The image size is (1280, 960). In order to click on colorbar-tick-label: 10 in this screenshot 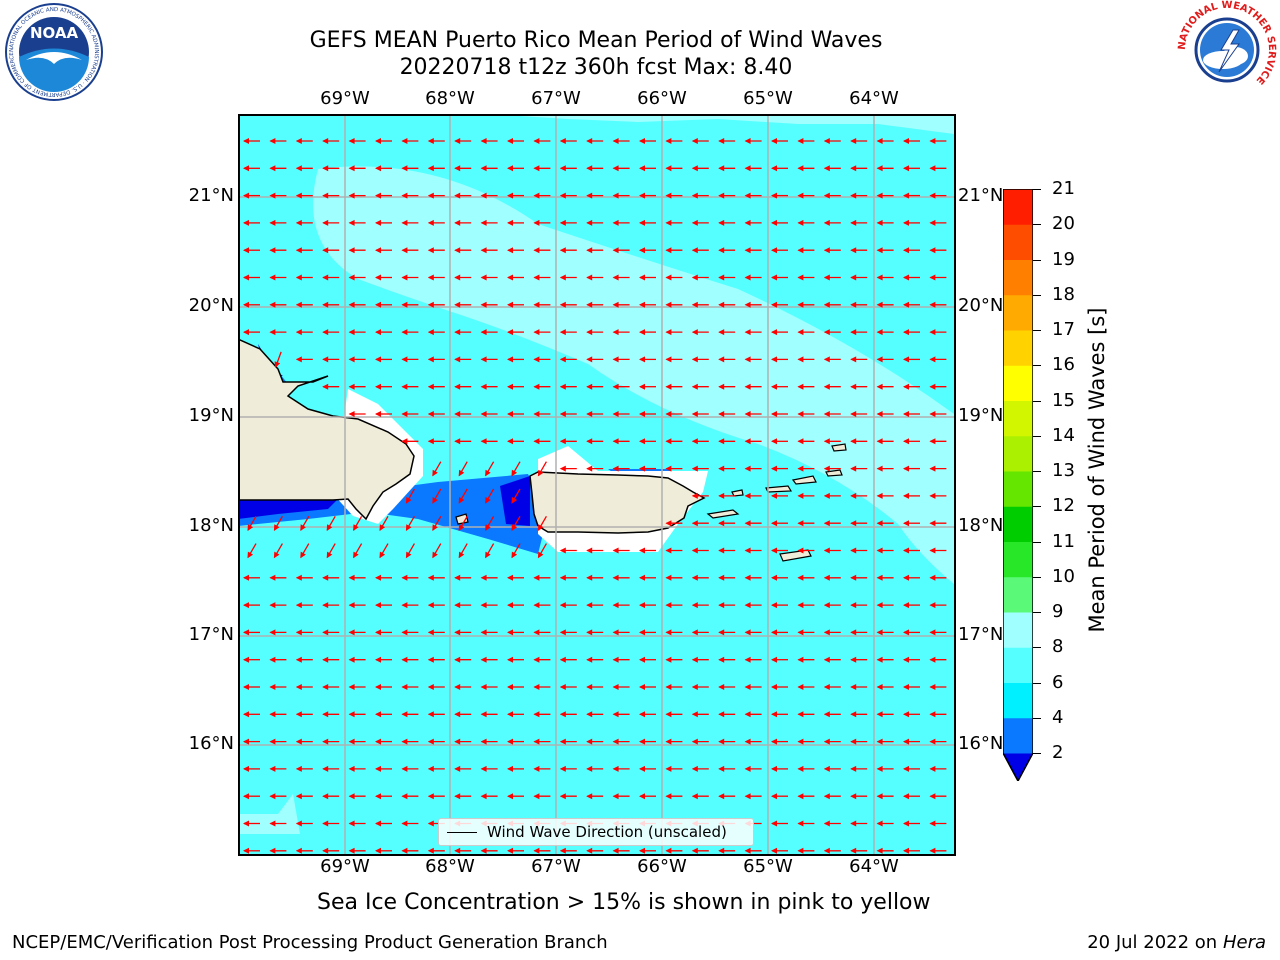, I will do `click(1063, 576)`.